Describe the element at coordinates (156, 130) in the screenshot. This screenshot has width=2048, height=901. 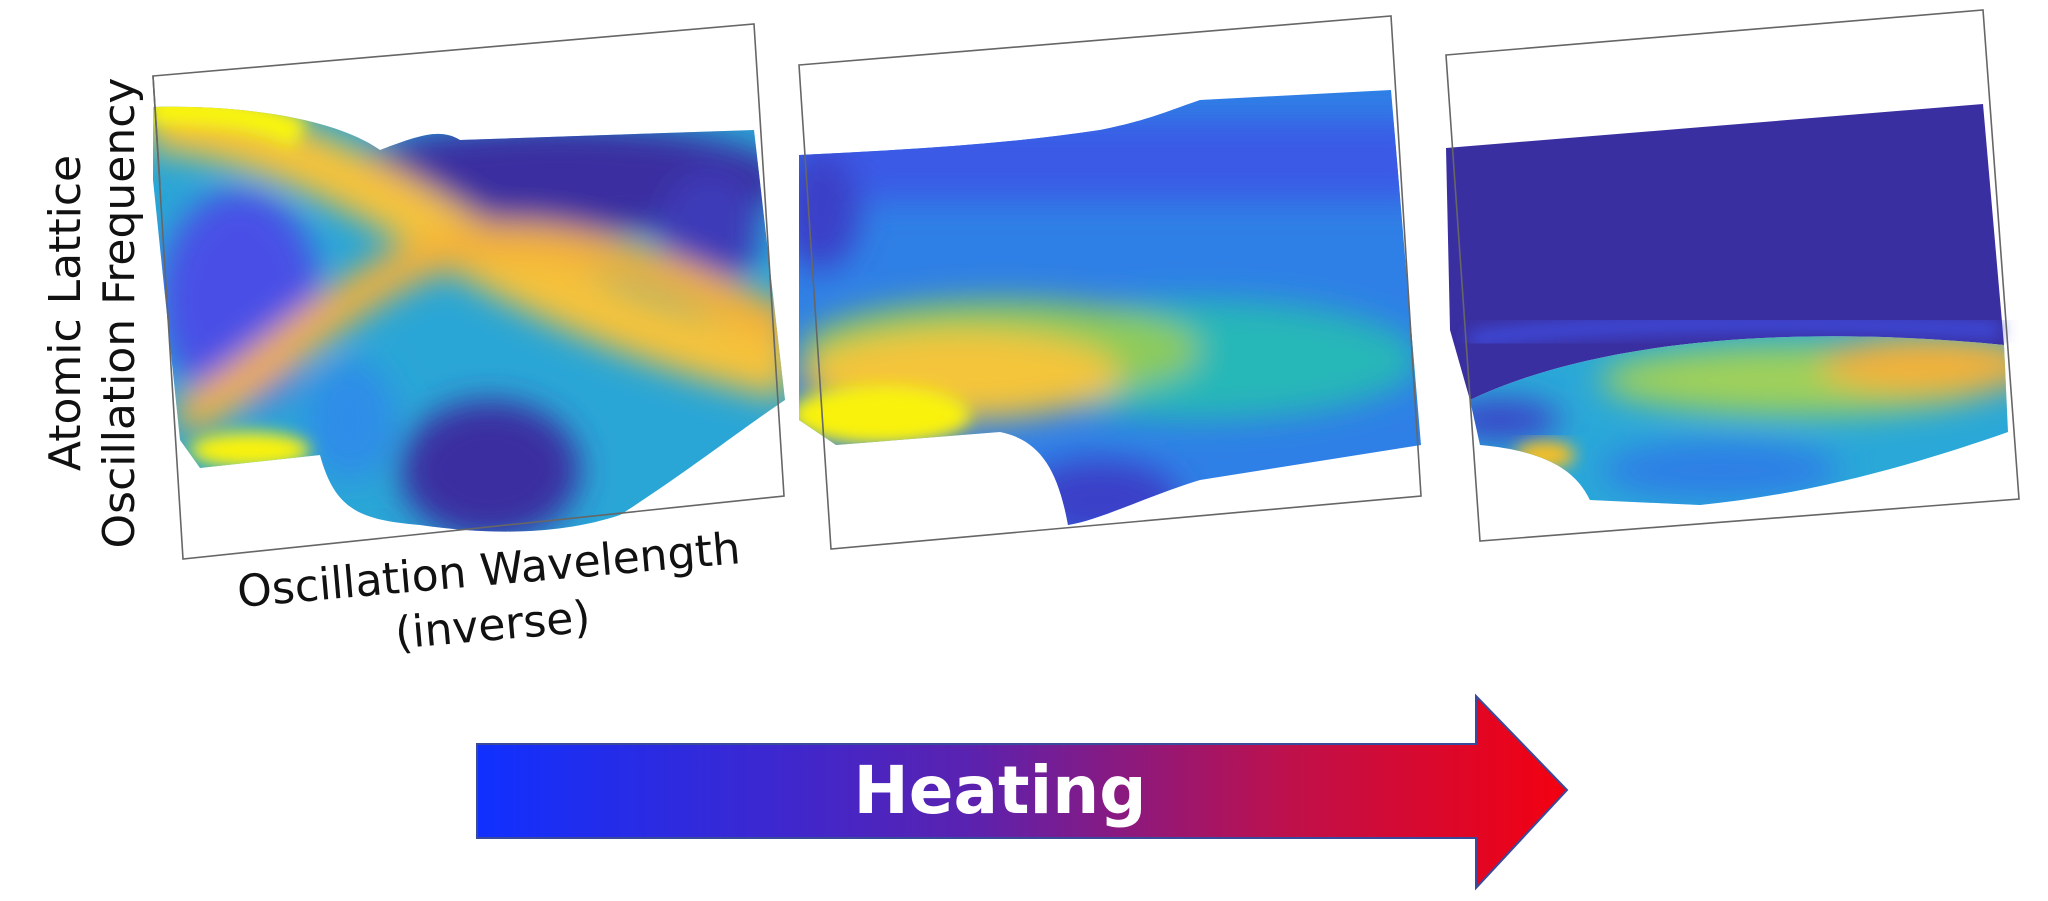
I see `plot-edge` at that location.